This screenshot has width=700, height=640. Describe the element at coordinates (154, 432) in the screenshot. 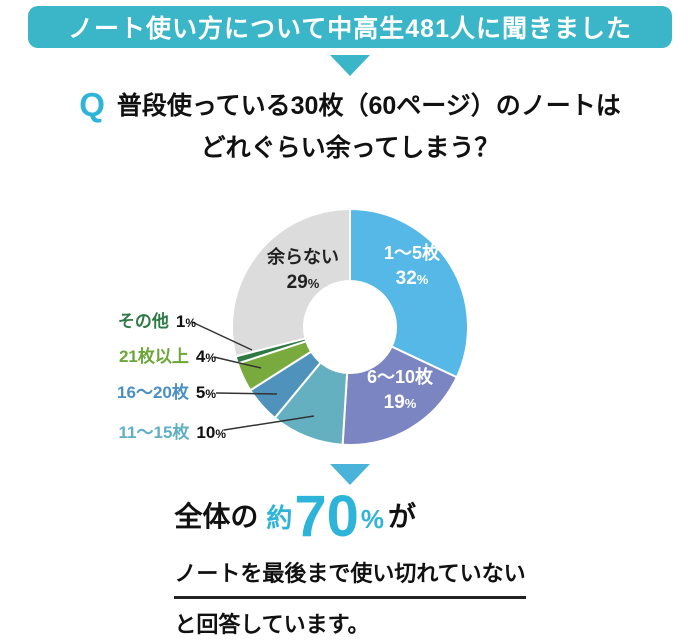

I see `segment-name: 11〜15枚` at that location.